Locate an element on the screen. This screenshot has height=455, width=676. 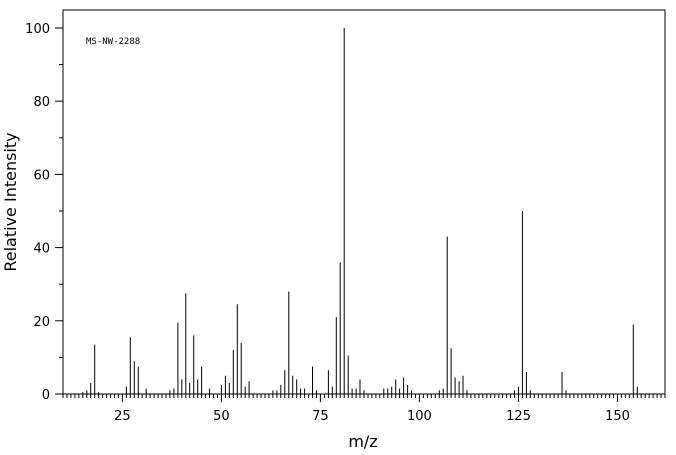
y-tick-label: 80 is located at coordinates (41, 102).